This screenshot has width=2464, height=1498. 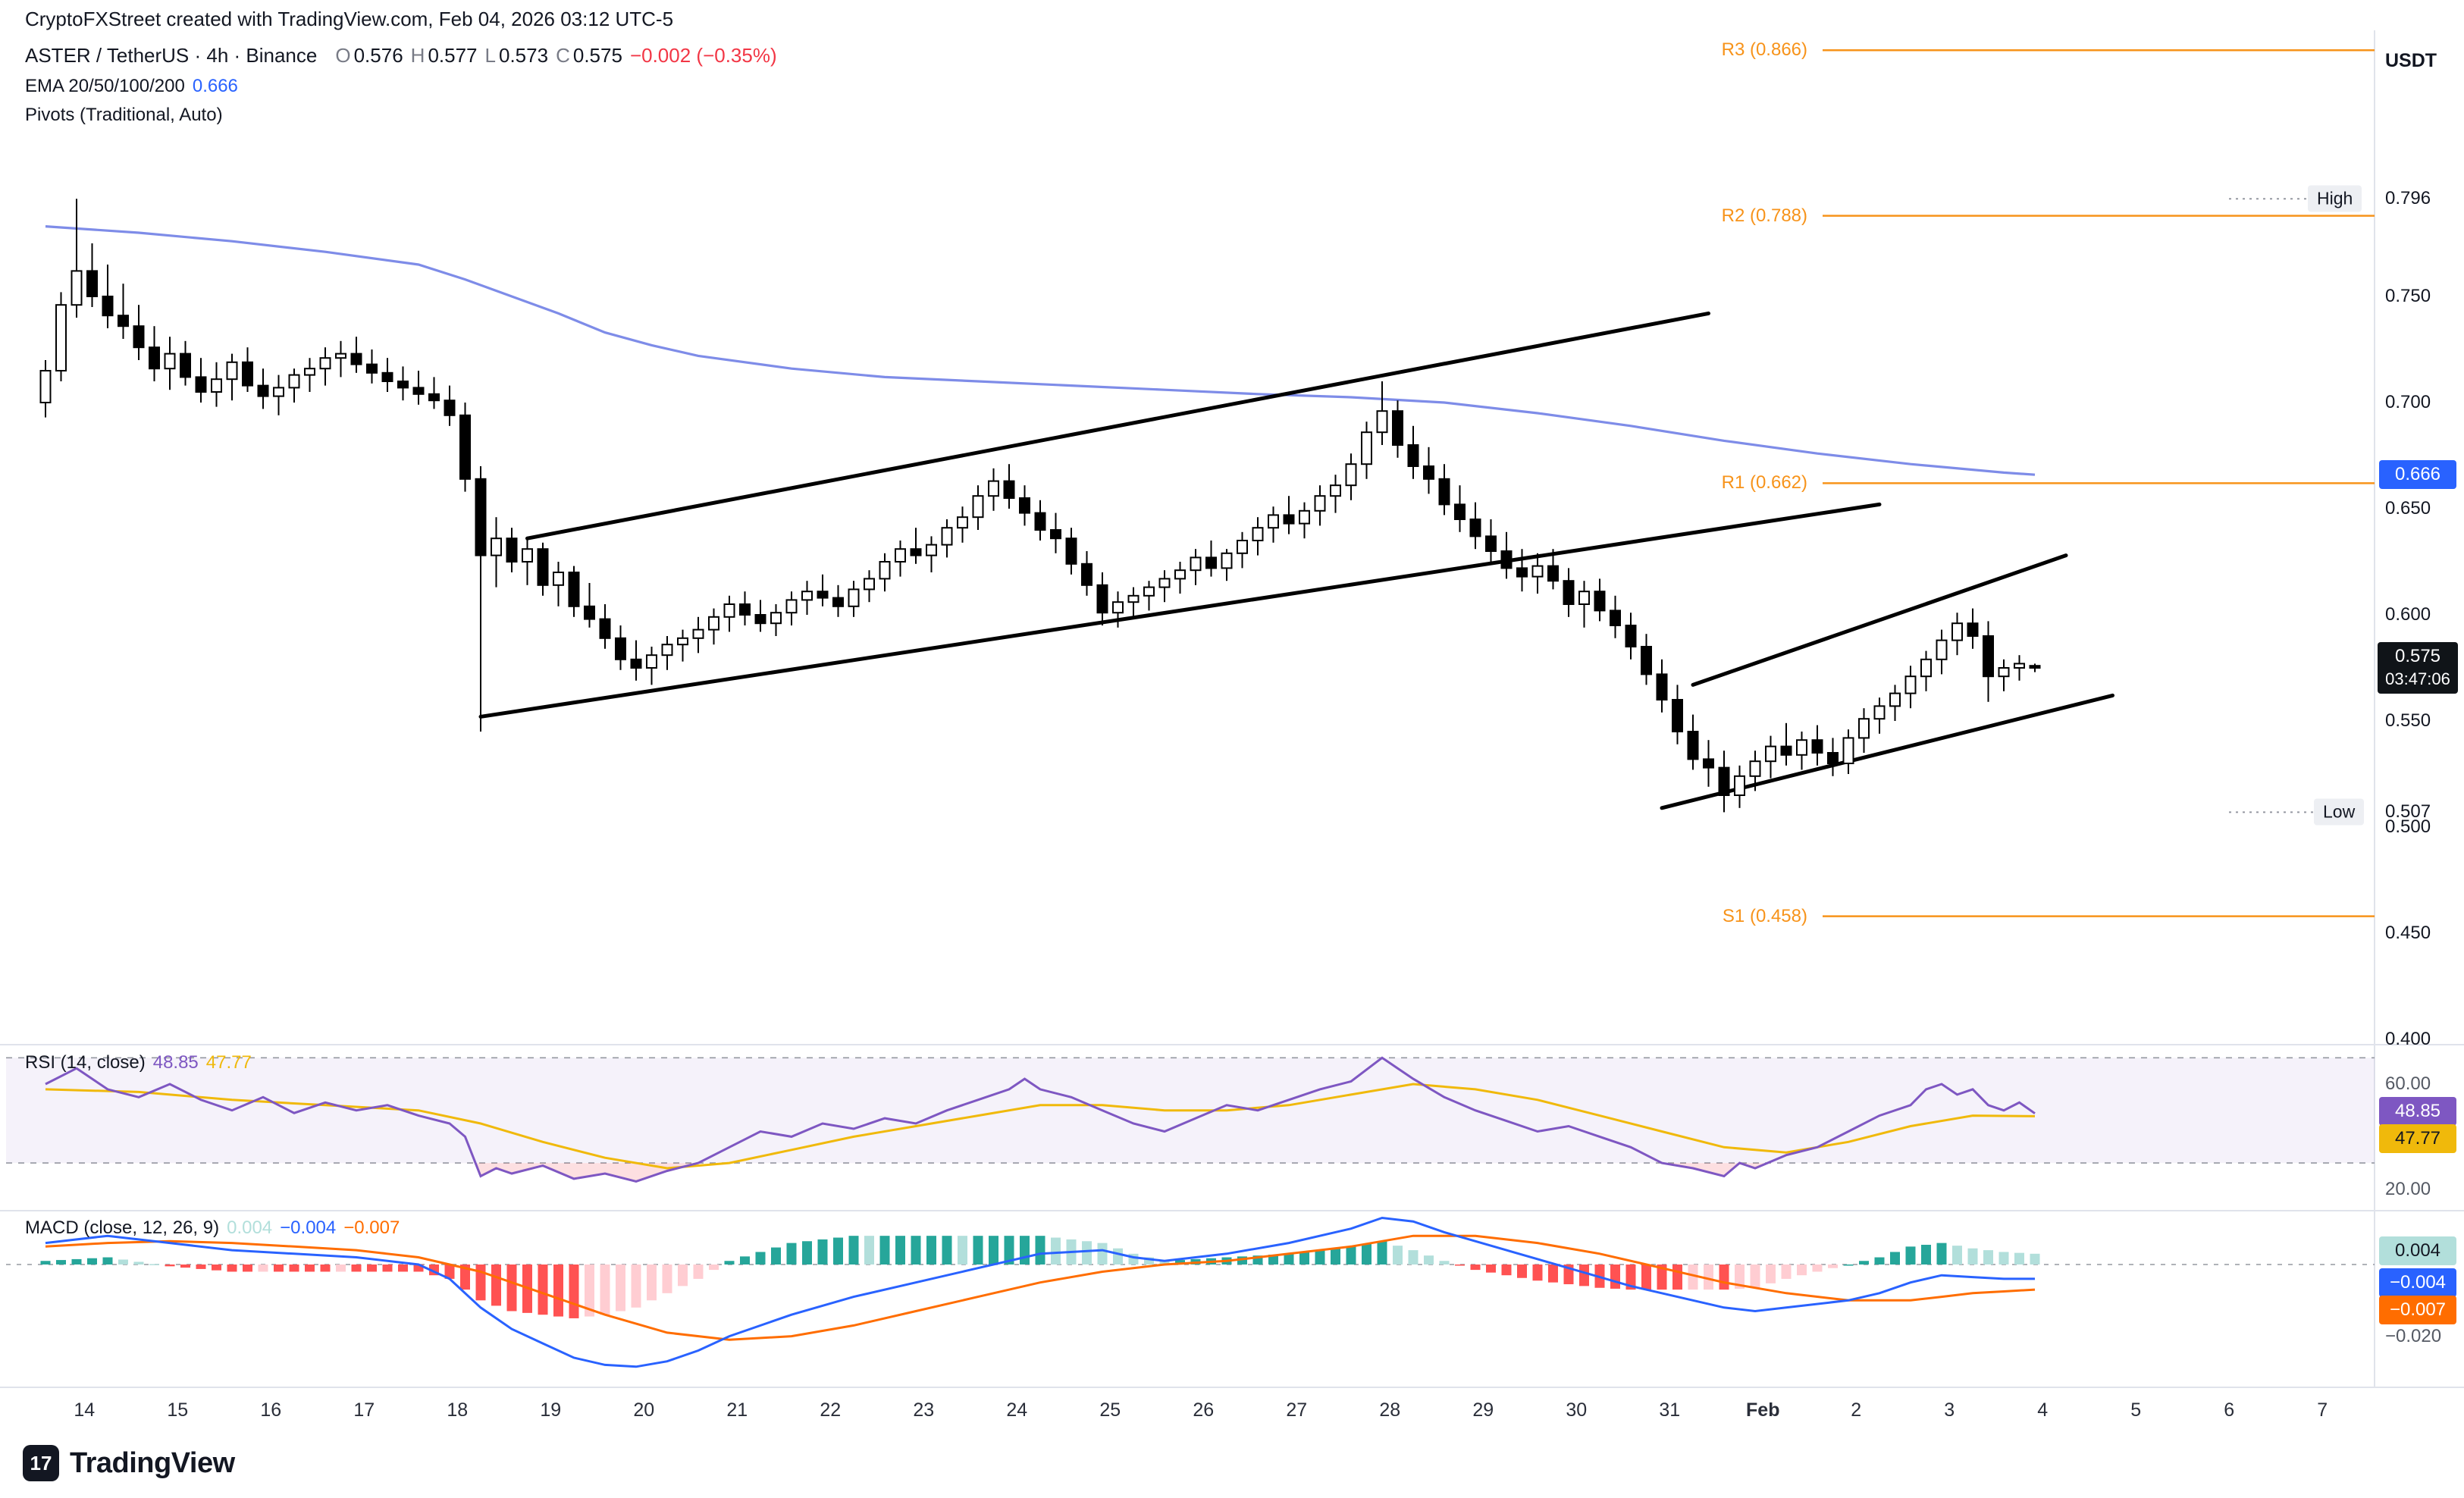 What do you see at coordinates (1763, 1410) in the screenshot?
I see `time-tick: Feb` at bounding box center [1763, 1410].